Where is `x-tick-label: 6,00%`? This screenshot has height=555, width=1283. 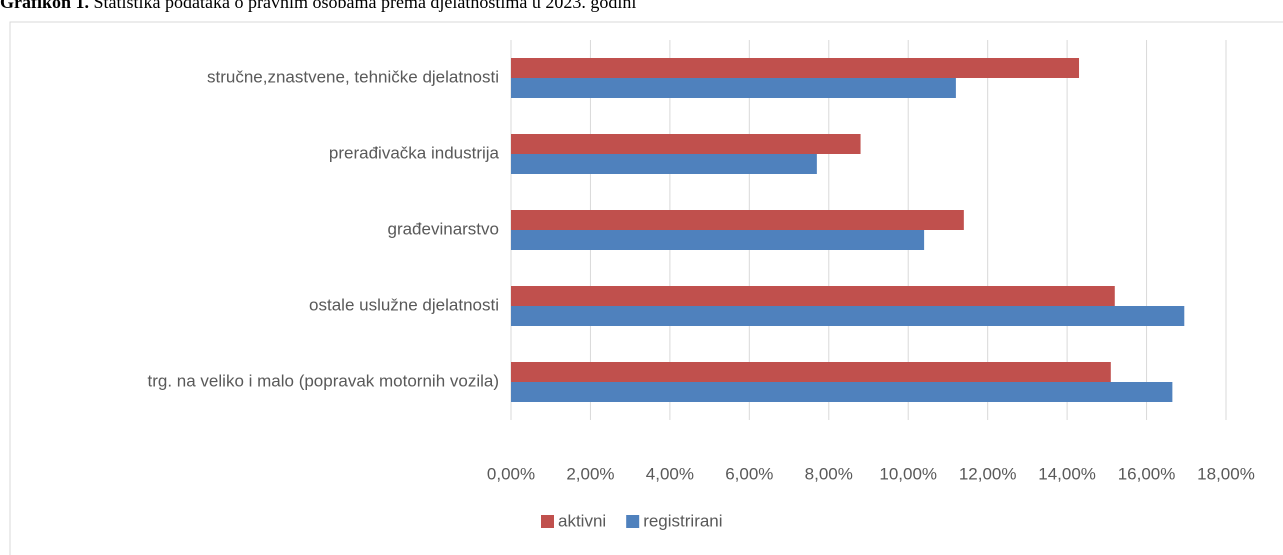 x-tick-label: 6,00% is located at coordinates (749, 473).